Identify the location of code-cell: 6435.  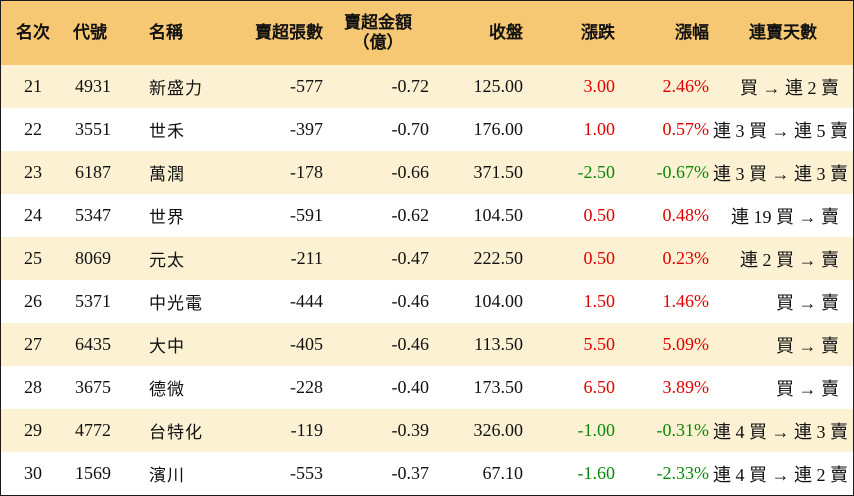
(93, 344).